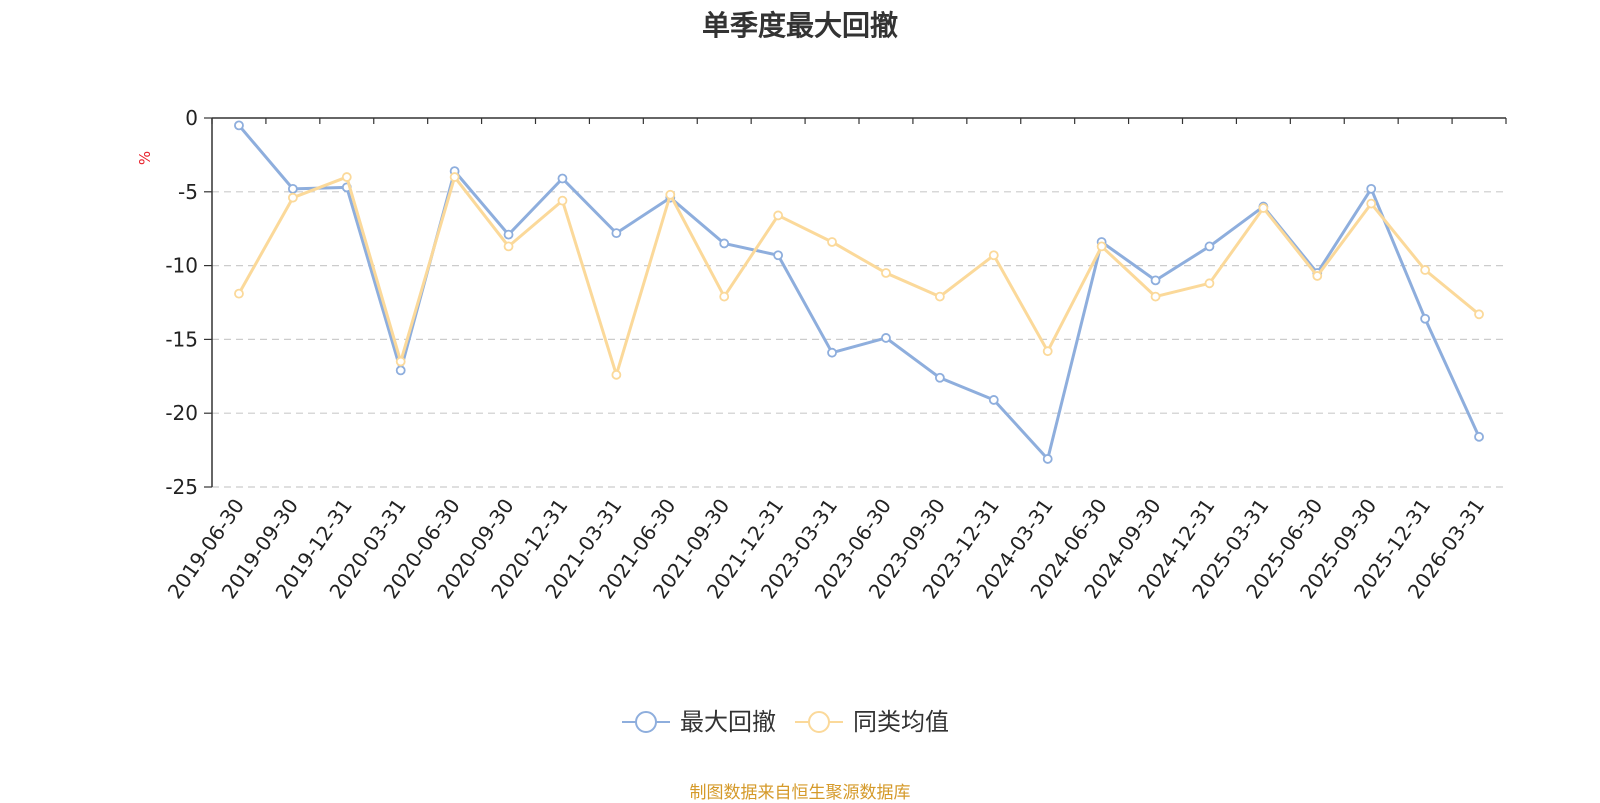 Image resolution: width=1600 pixels, height=803 pixels. I want to click on y-tick-label: 0, so click(191, 118).